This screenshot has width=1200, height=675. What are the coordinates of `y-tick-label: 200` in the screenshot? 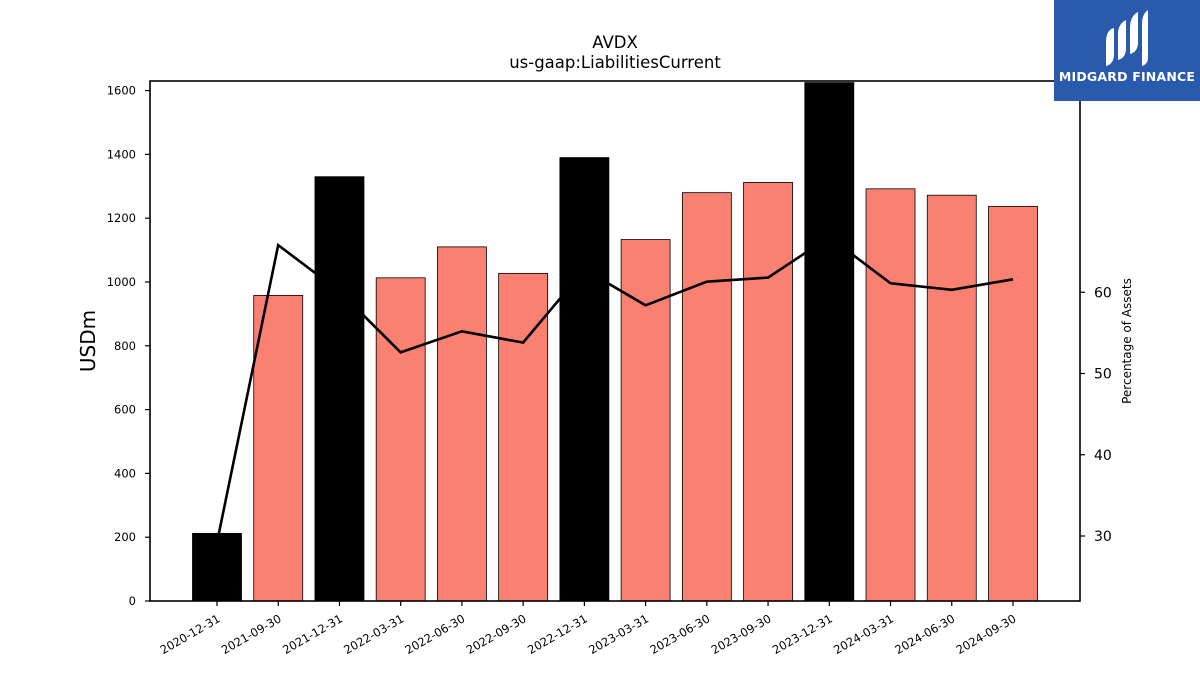 It's located at (125, 537).